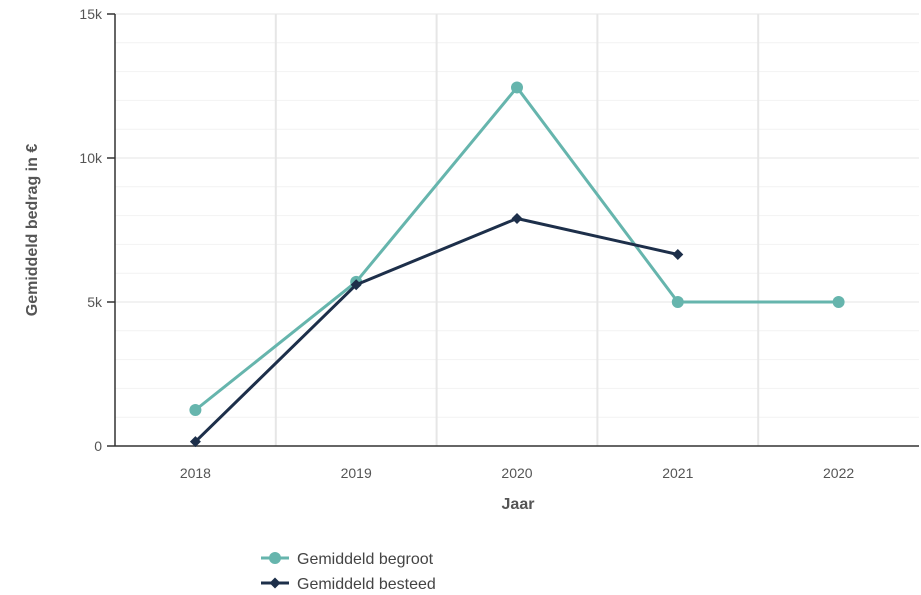 The height and width of the screenshot is (595, 921). Describe the element at coordinates (32, 230) in the screenshot. I see `y-axis-title: Gemiddeld bedrag in €` at that location.